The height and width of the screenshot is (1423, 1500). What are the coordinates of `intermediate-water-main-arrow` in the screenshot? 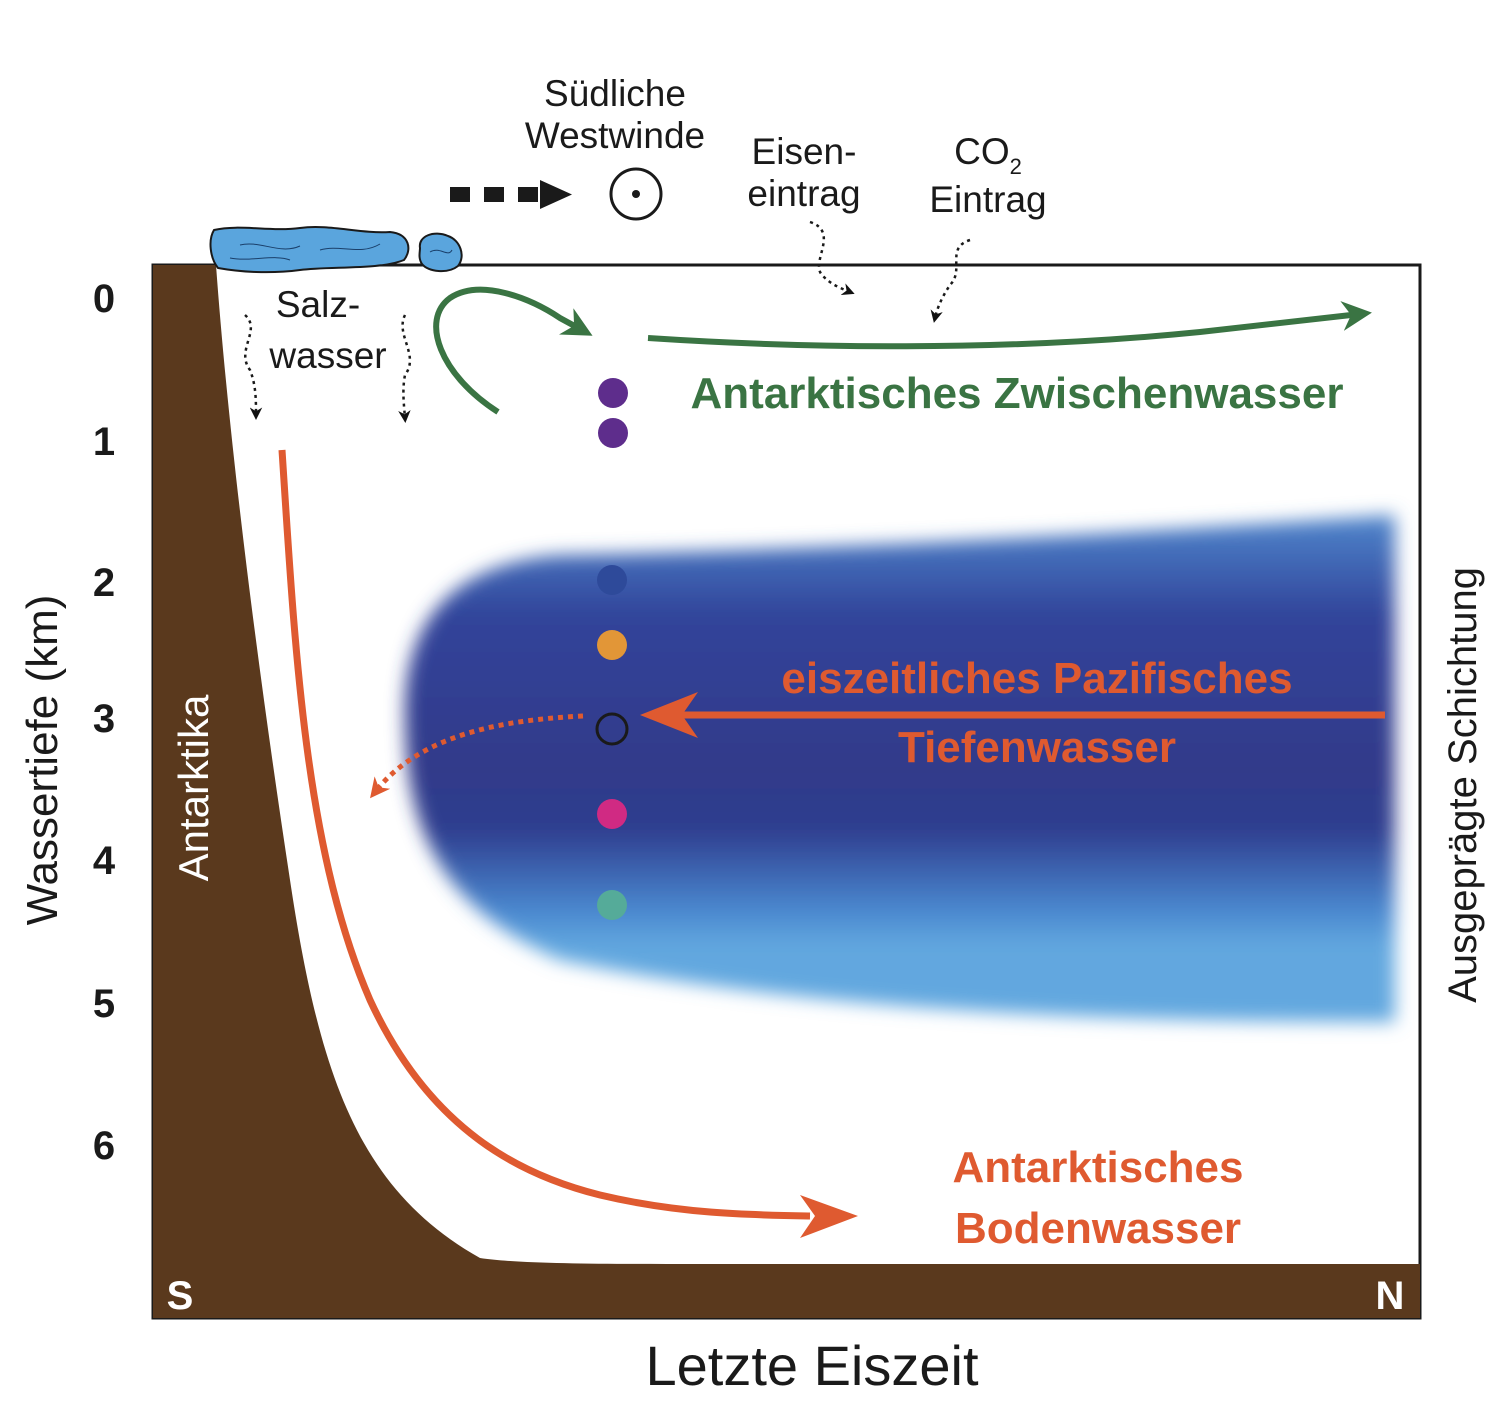 It's located at (1009, 325).